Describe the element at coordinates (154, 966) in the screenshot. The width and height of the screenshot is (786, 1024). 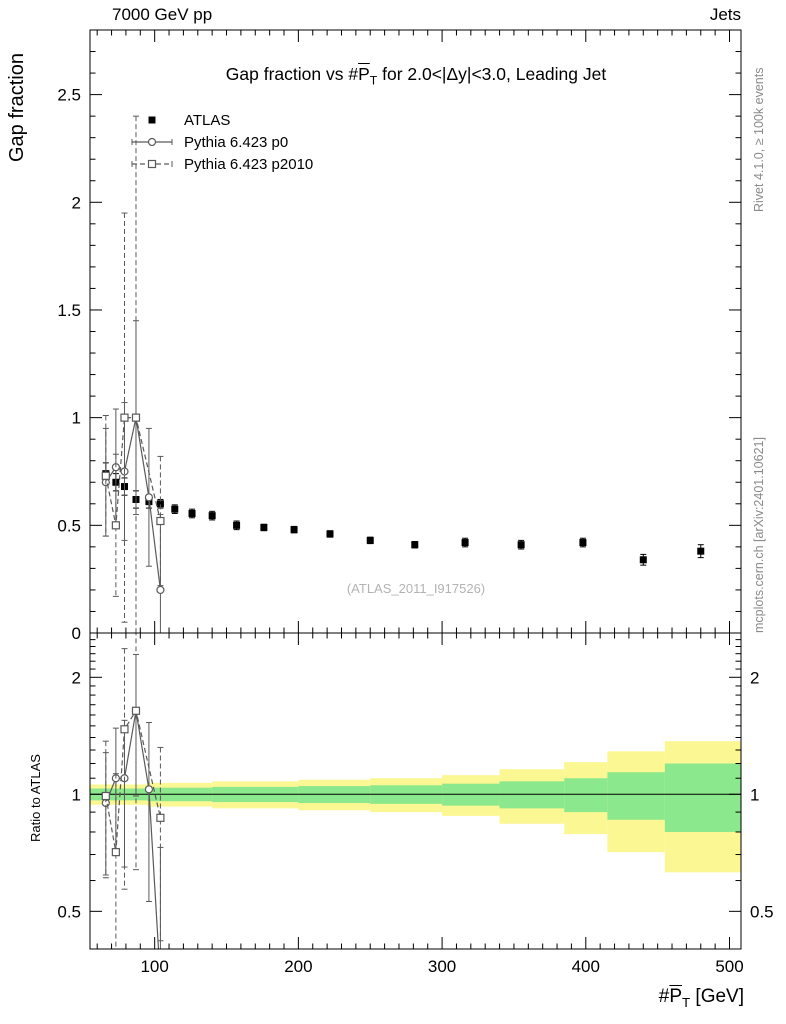
I see `svg-text: 100` at that location.